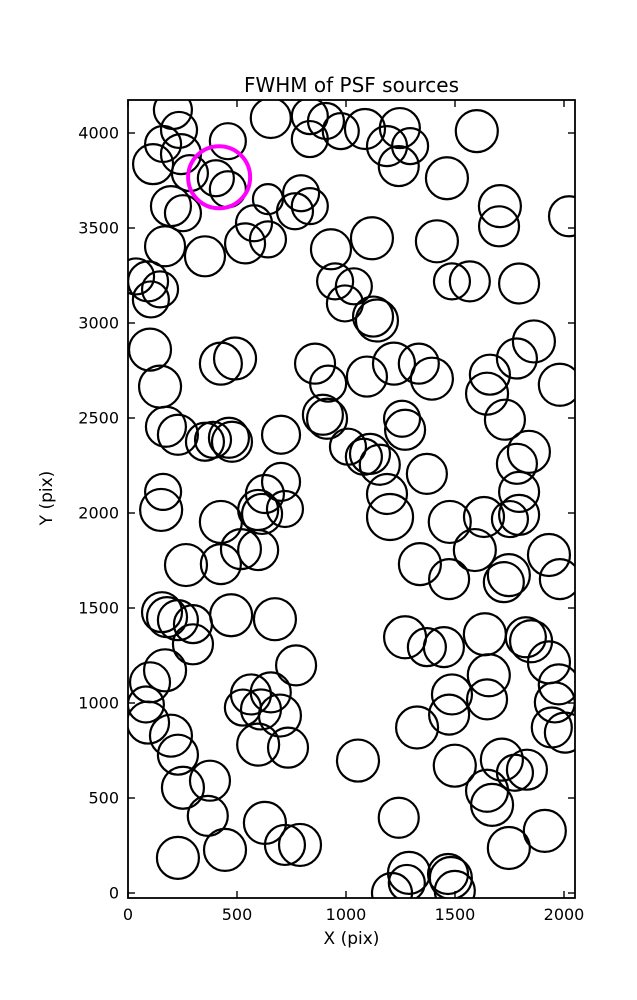  What do you see at coordinates (98, 703) in the screenshot?
I see `y-tick-label: 1000` at bounding box center [98, 703].